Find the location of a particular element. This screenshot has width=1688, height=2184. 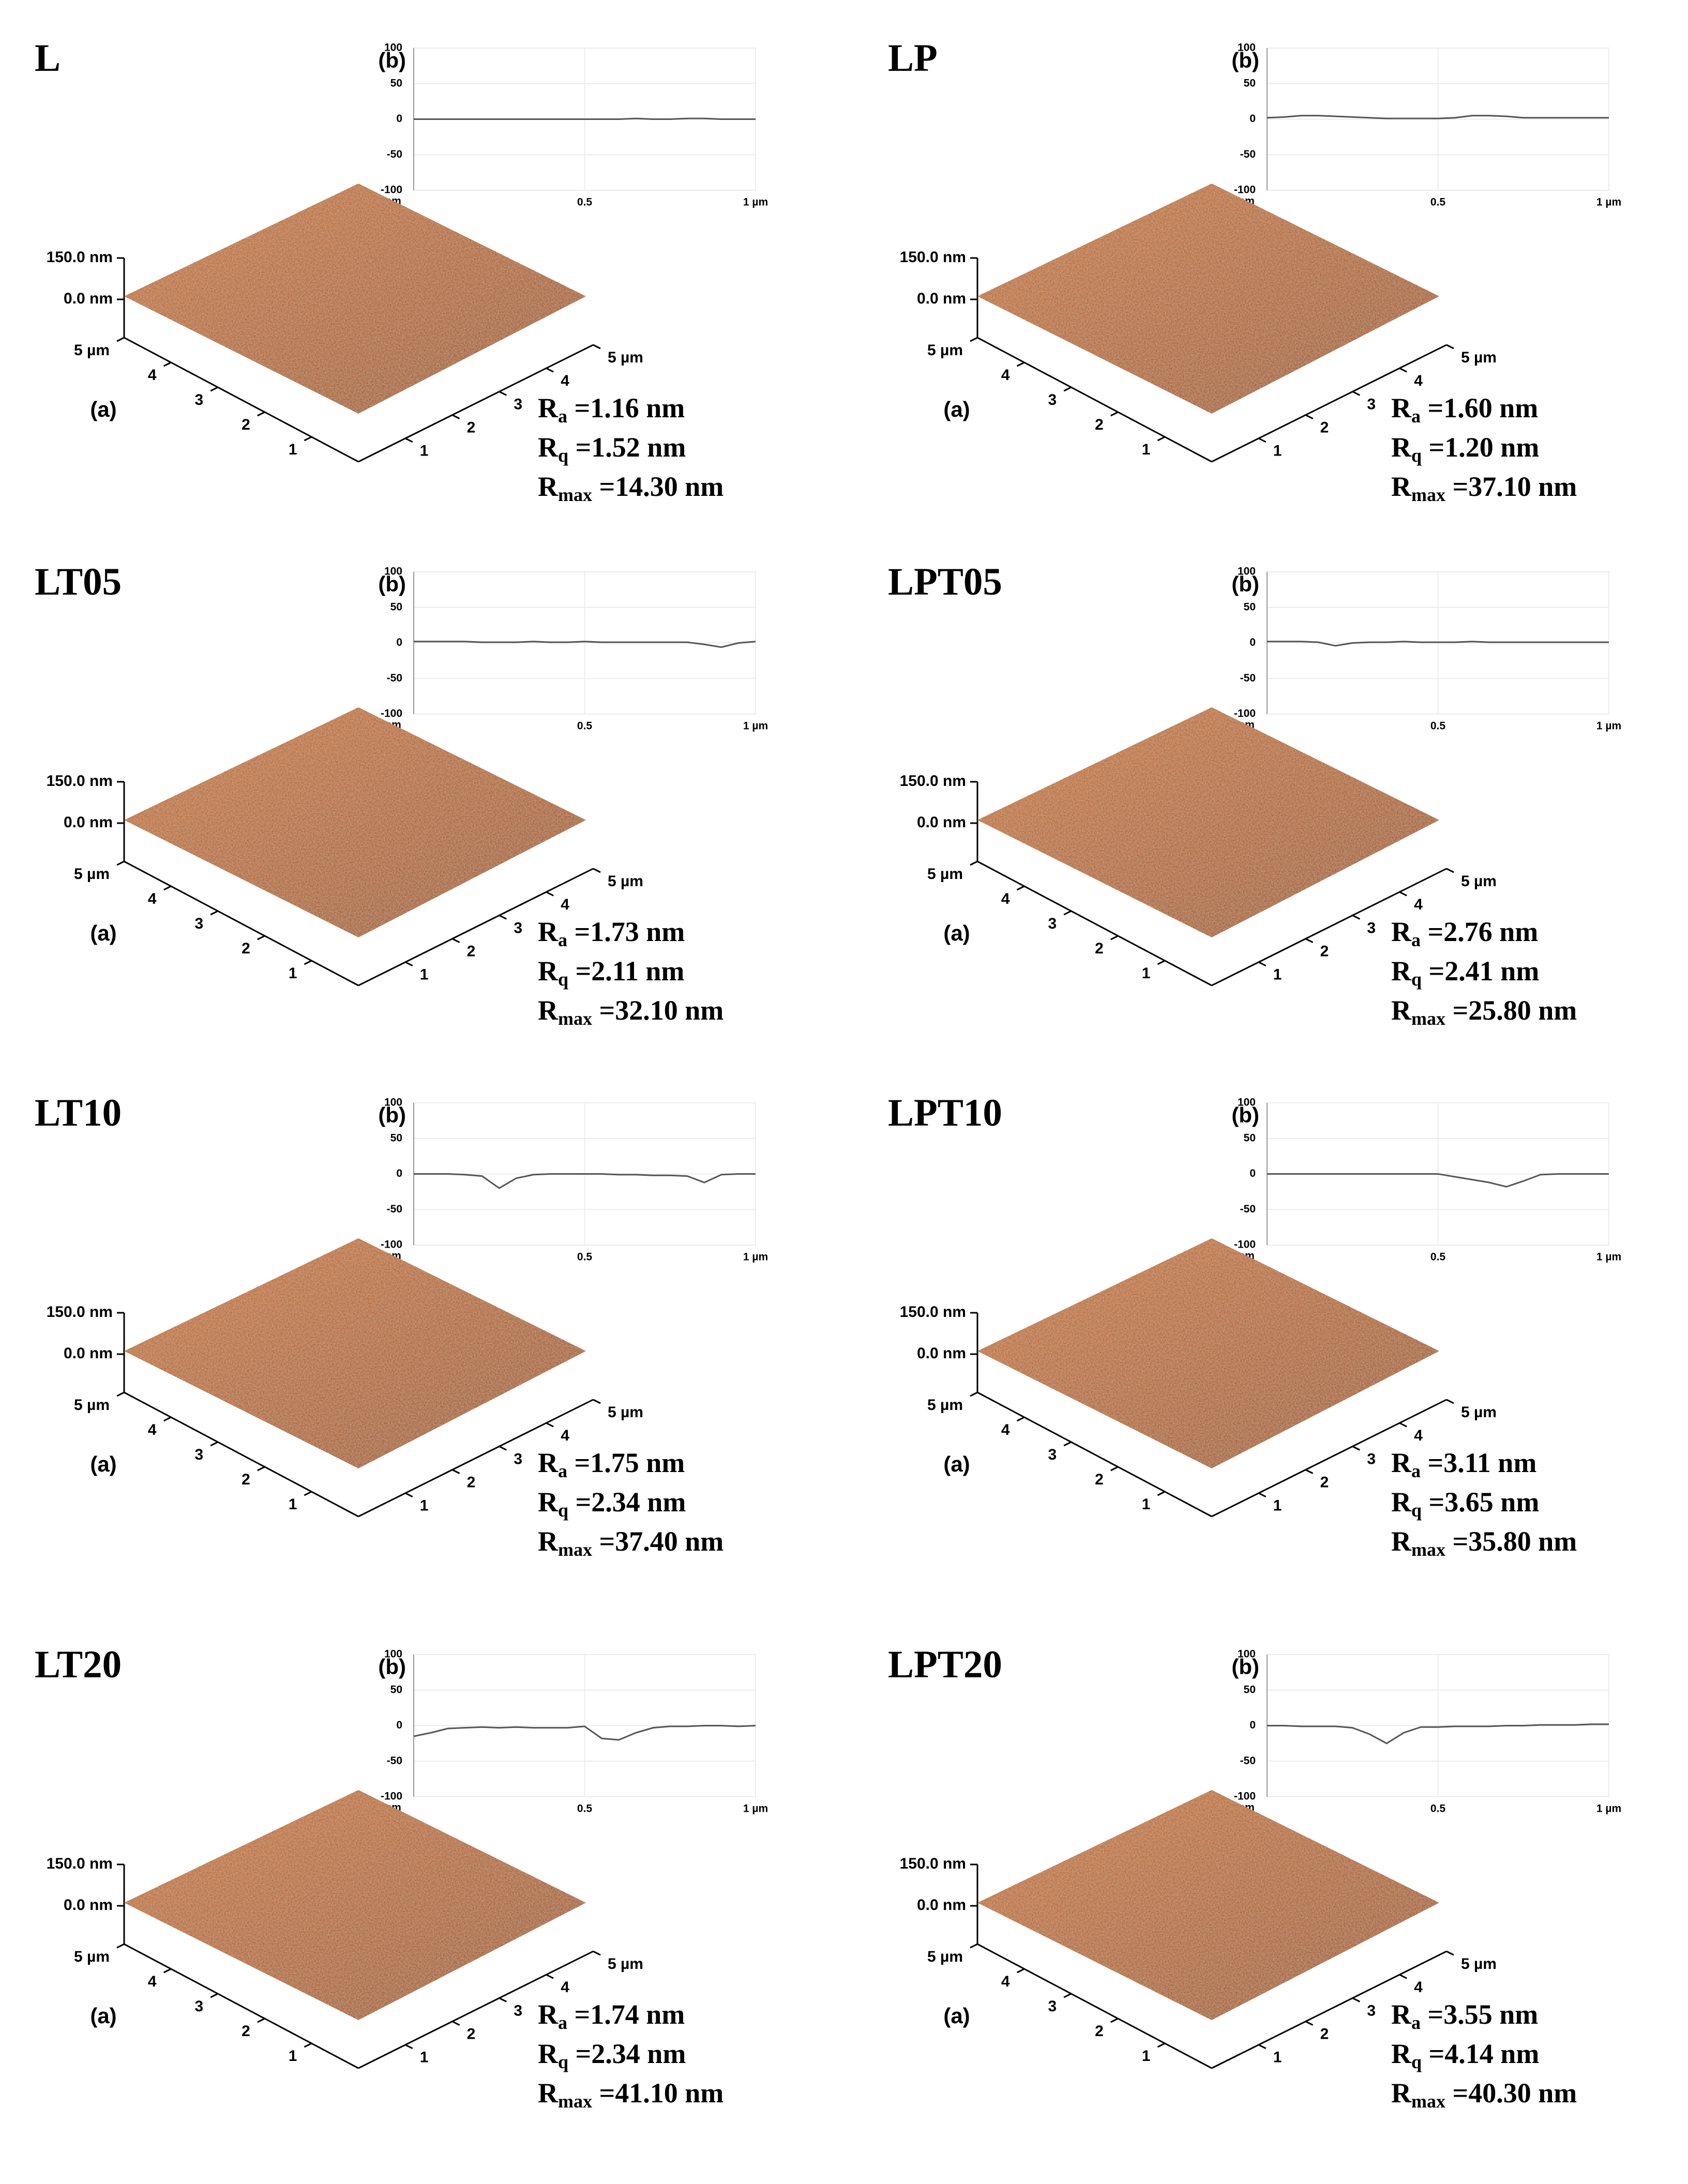

roughness-value: Ra =3.55 nm is located at coordinates (1465, 2016).